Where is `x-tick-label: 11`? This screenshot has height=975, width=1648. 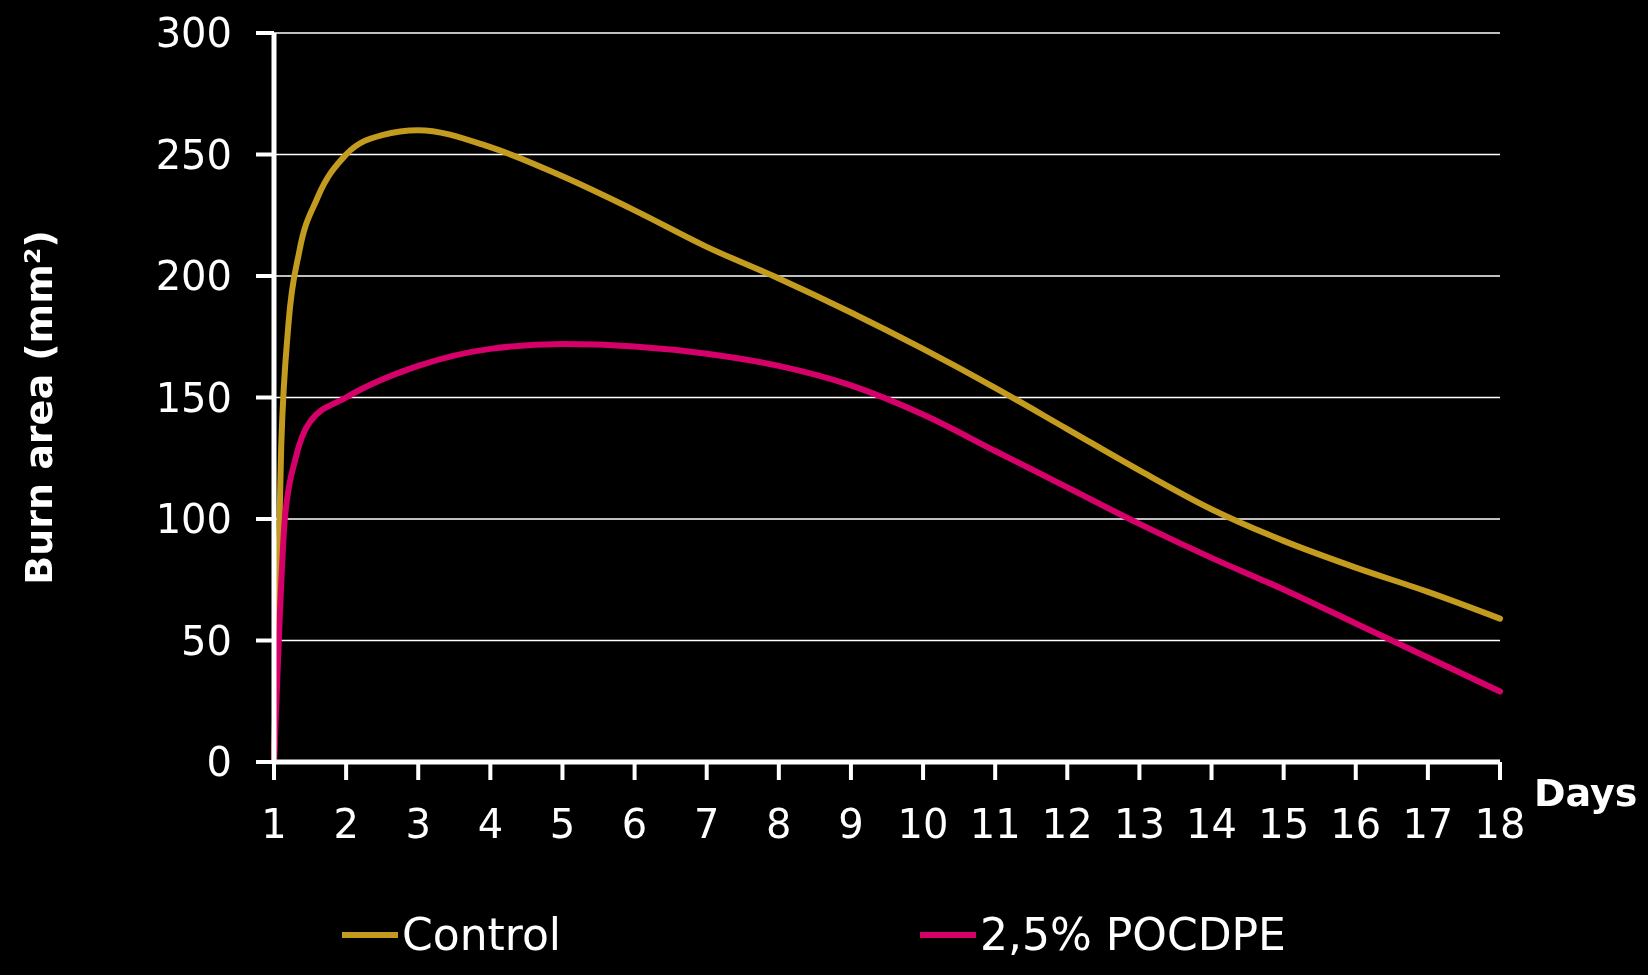 x-tick-label: 11 is located at coordinates (995, 824).